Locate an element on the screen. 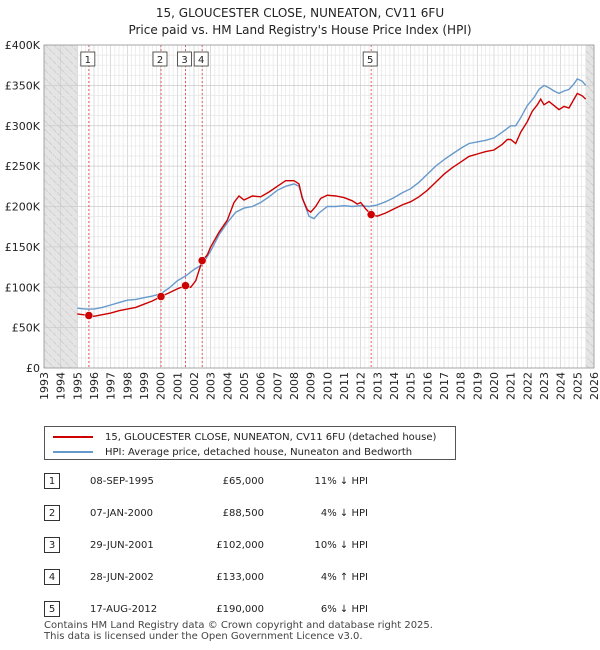 The height and width of the screenshot is (650, 600). sale-price: £190,000 is located at coordinates (240, 609).